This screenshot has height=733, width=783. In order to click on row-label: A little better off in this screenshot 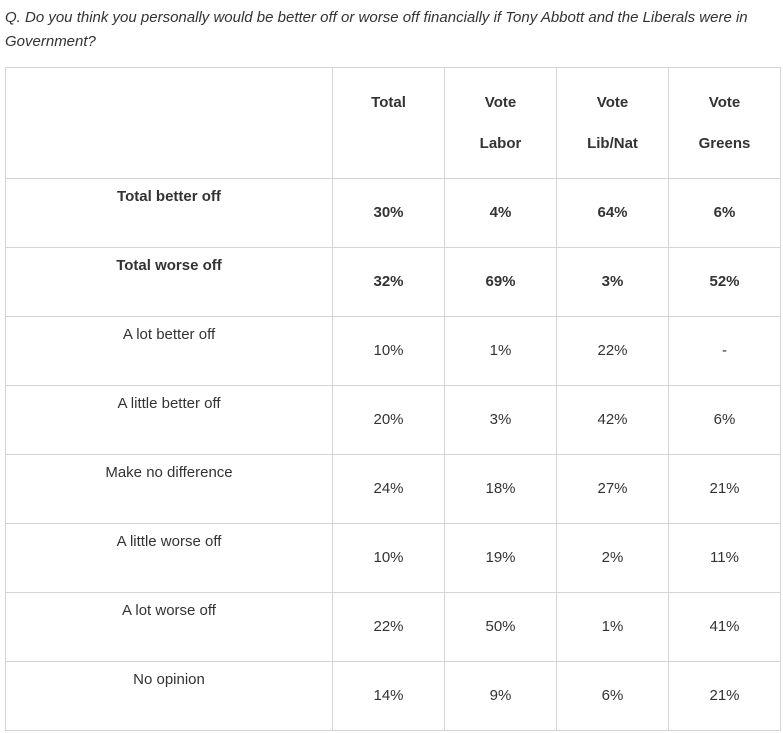, I will do `click(169, 403)`.